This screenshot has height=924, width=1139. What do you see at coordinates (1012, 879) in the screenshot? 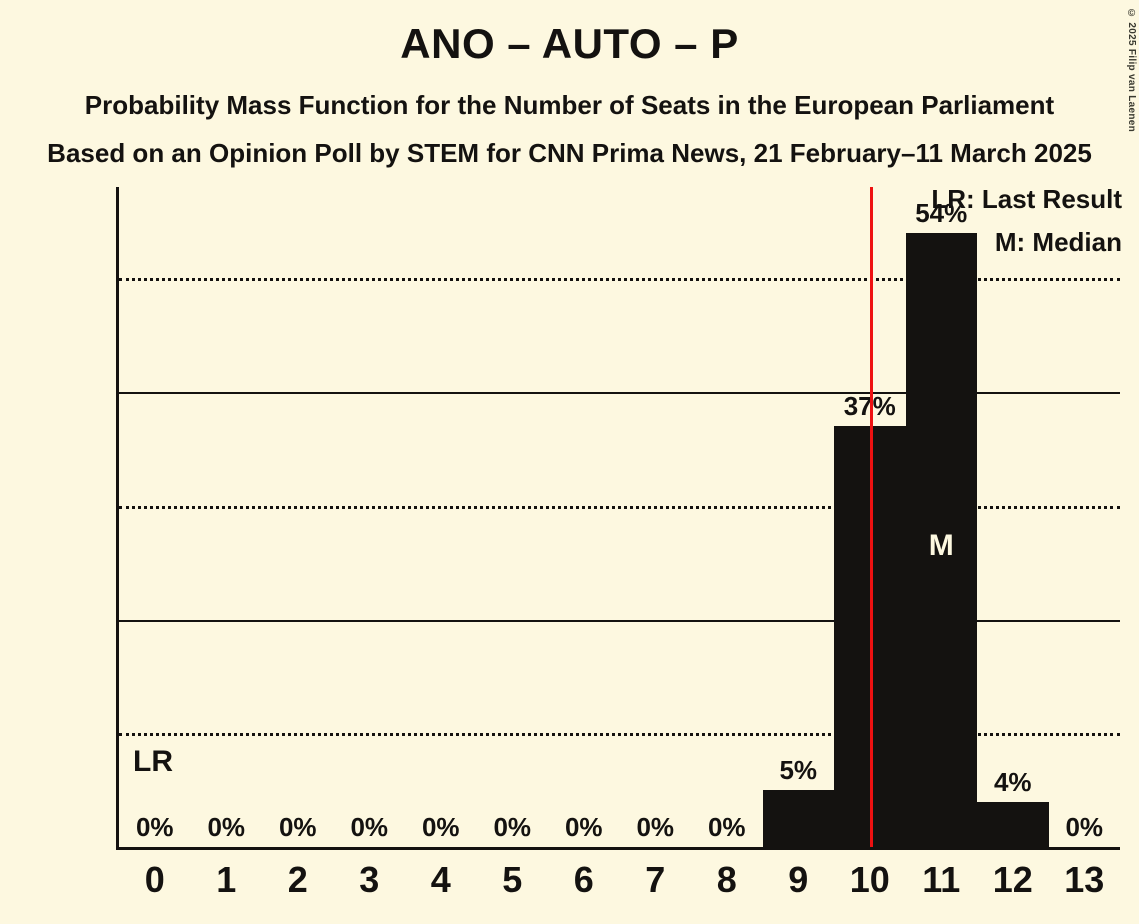
I see `x-axis-tick-label: 12` at bounding box center [1012, 879].